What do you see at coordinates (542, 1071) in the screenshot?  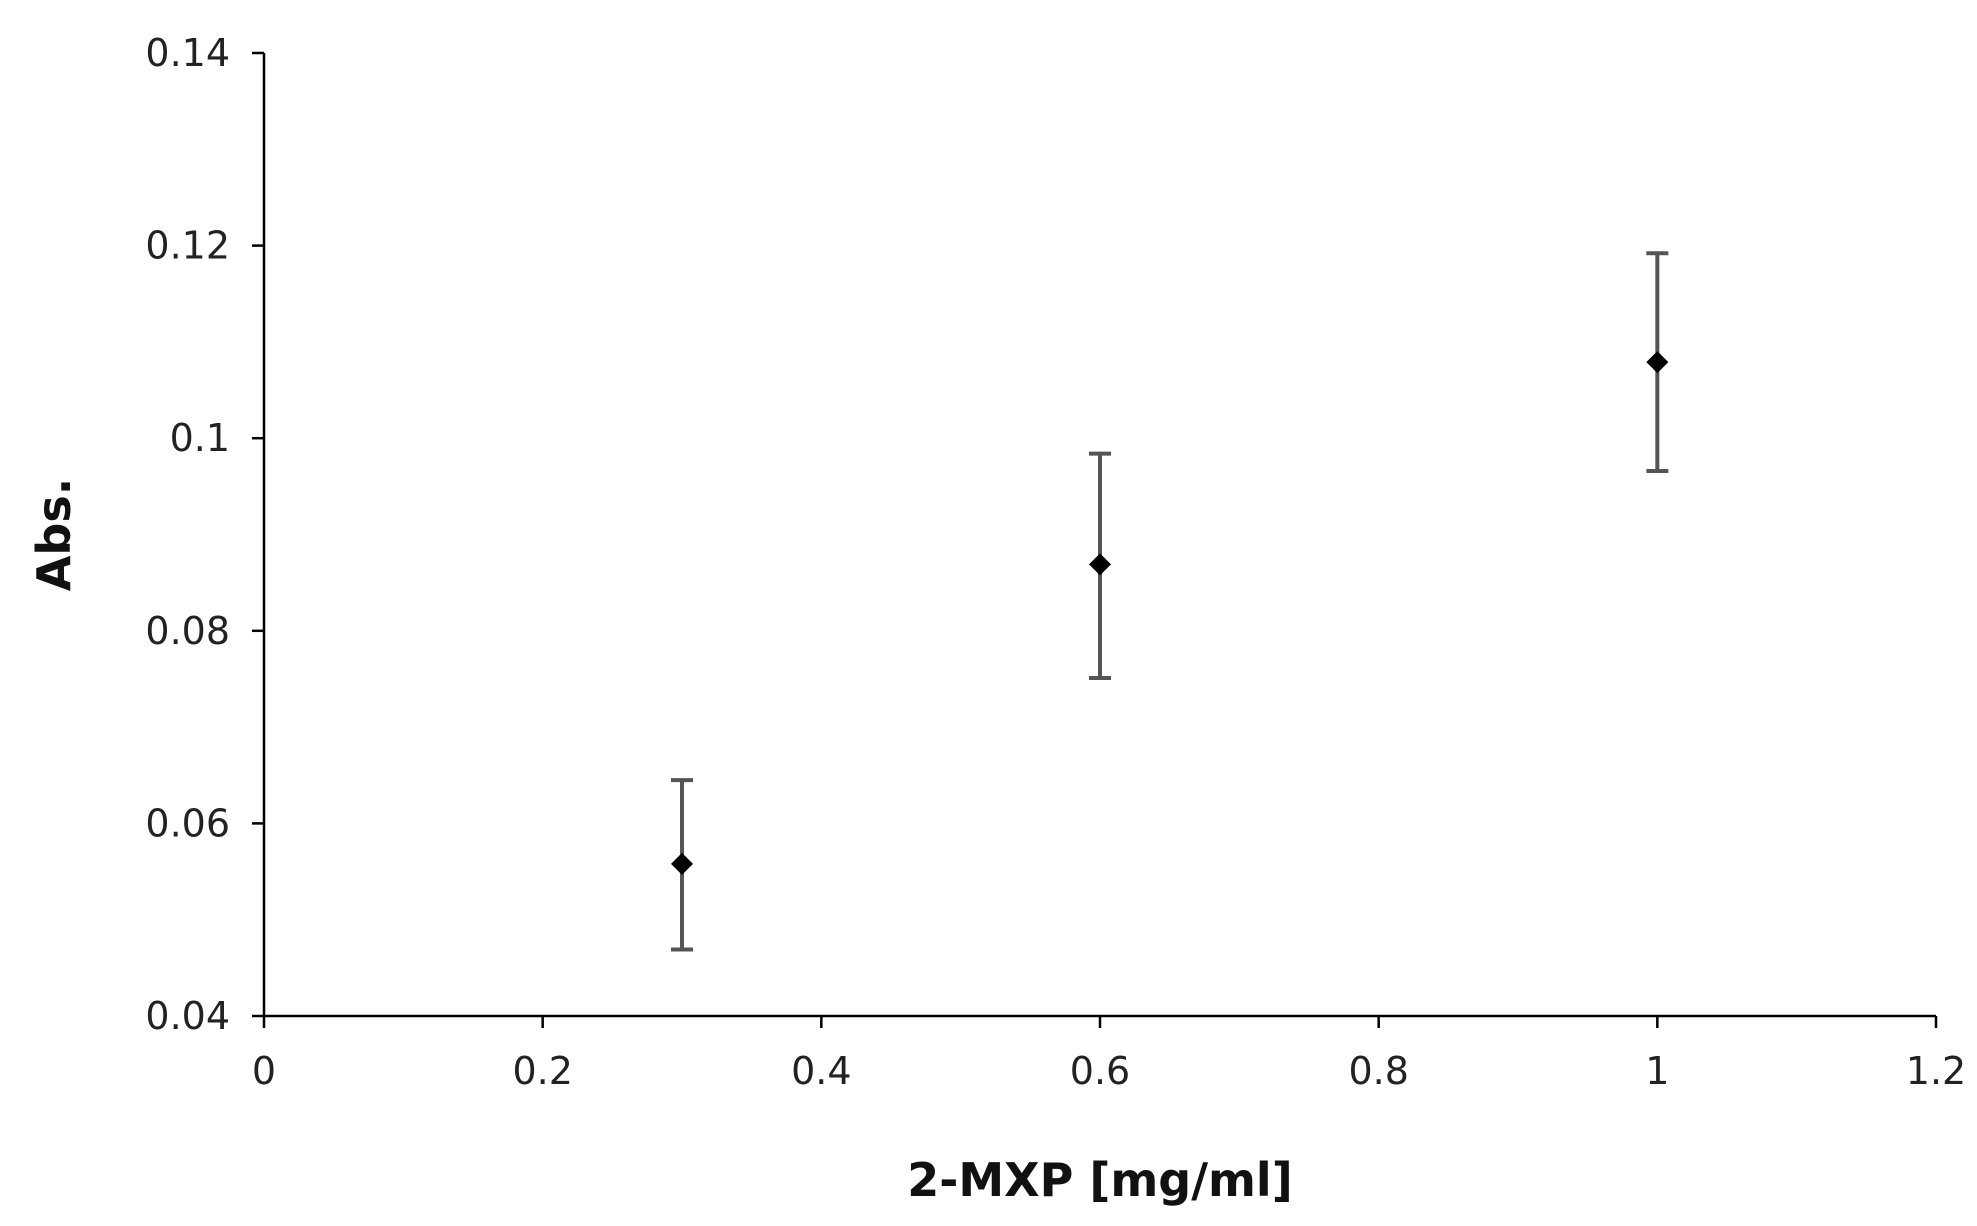 I see `x-tick-label: 0.2` at bounding box center [542, 1071].